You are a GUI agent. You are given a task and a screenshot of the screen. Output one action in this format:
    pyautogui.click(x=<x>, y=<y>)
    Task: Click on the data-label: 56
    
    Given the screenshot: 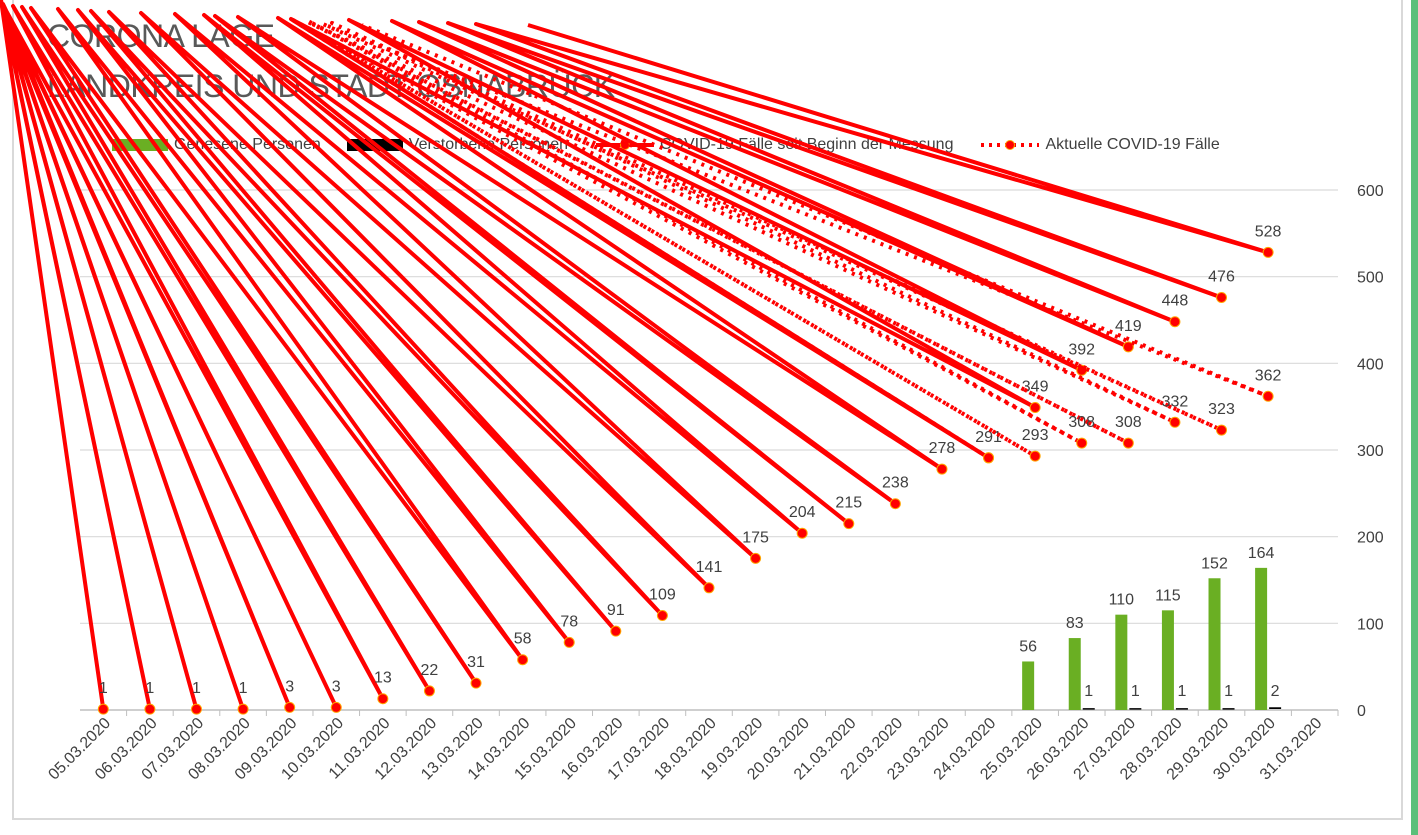 What is the action you would take?
    pyautogui.click(x=1028, y=646)
    